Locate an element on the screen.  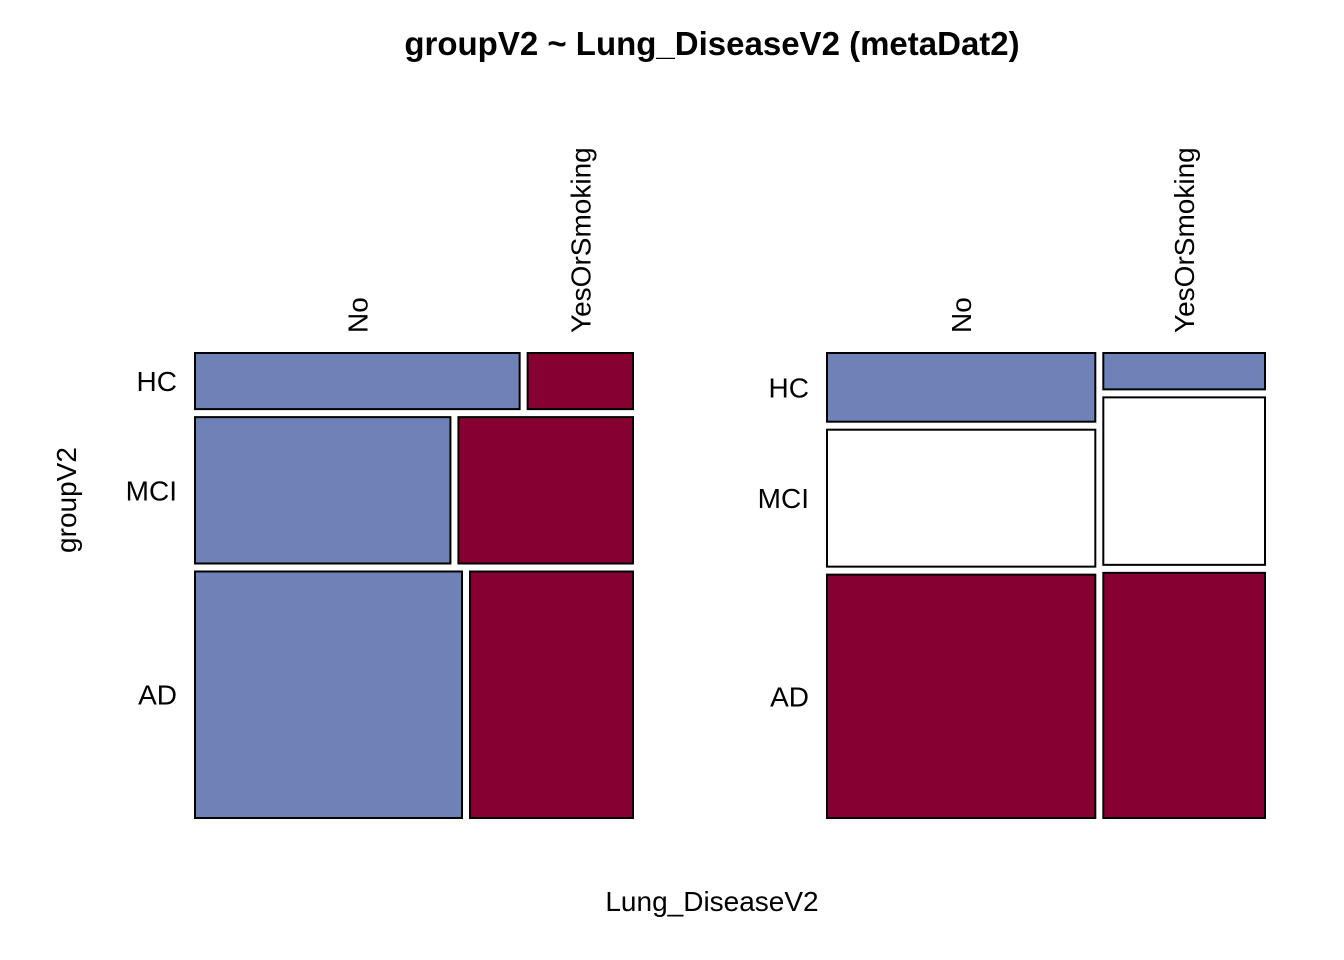
y-axis-label: groupV2 is located at coordinates (66, 500).